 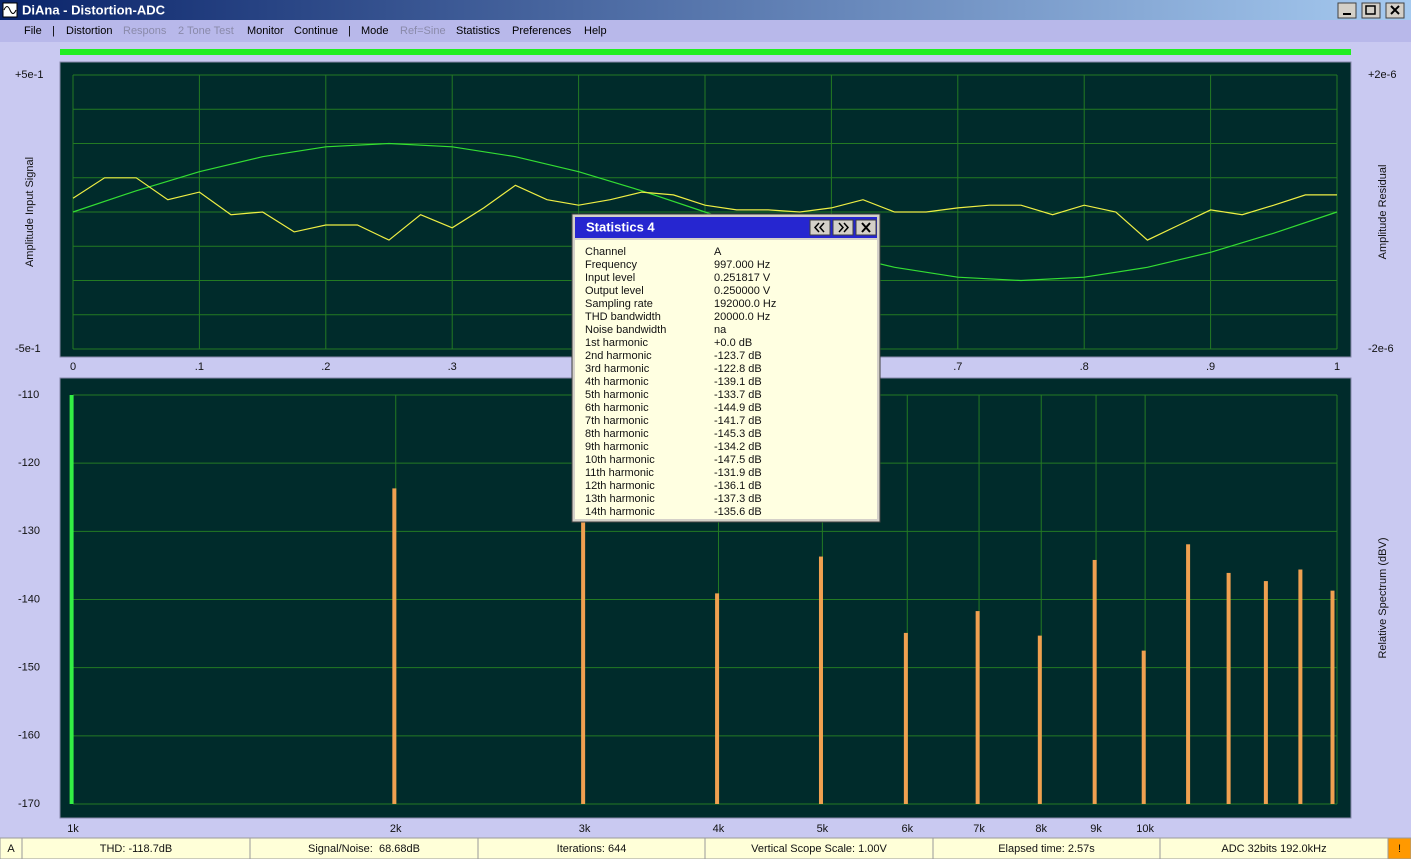 I want to click on statistics-label: 7th harmonic, so click(x=617, y=421).